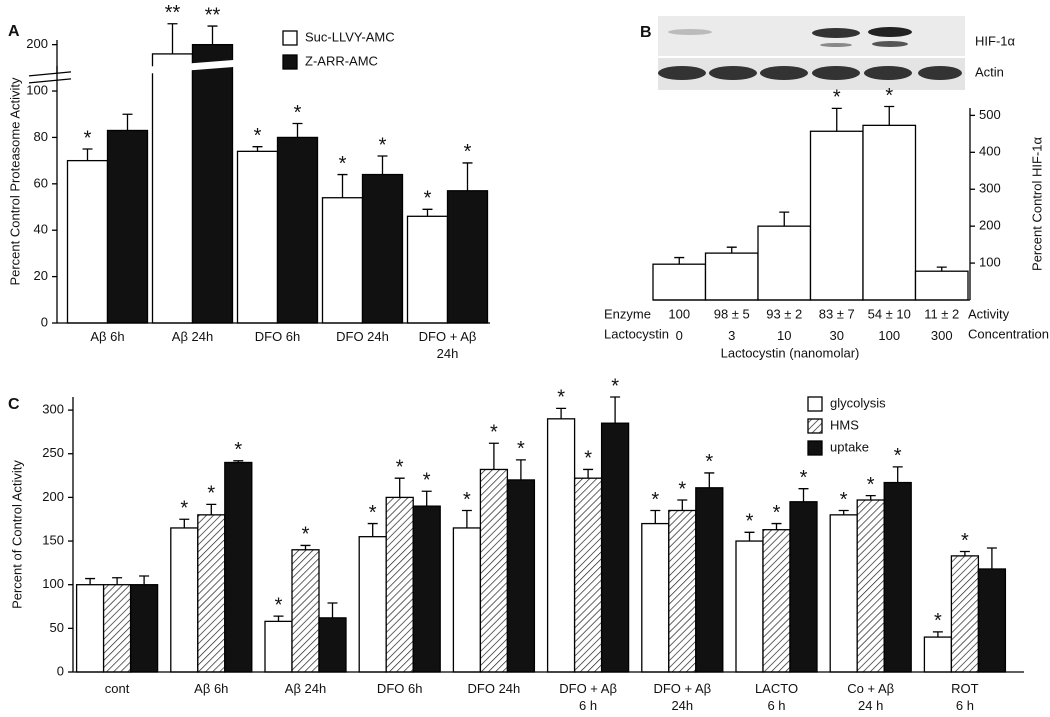 Image resolution: width=1050 pixels, height=717 pixels. Describe the element at coordinates (636, 333) in the screenshot. I see `row-label: Lactocystin` at that location.